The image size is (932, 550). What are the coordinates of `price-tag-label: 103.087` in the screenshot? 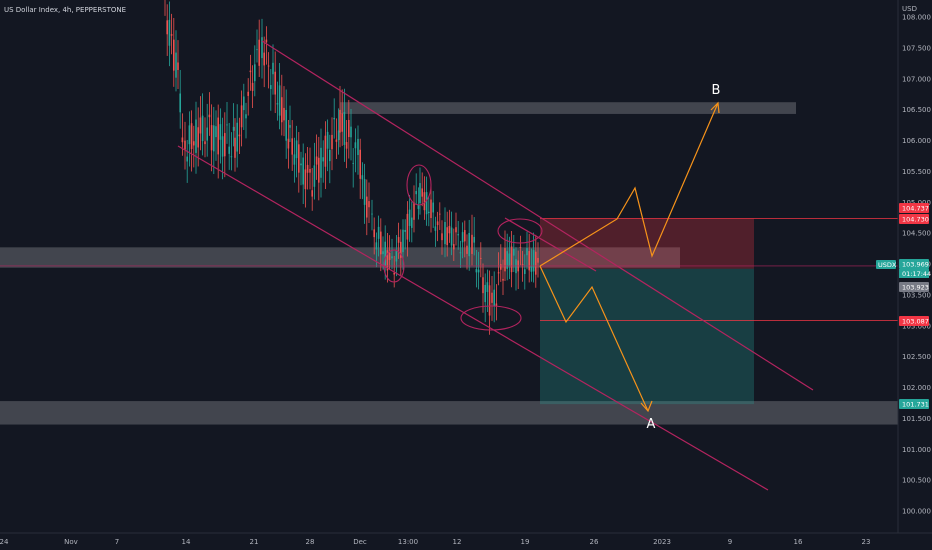 It's located at (915, 321).